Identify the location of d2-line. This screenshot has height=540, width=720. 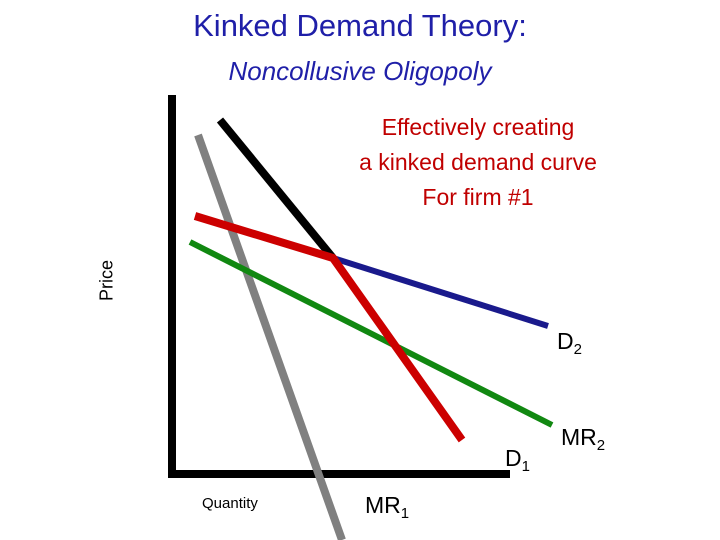
(440, 292).